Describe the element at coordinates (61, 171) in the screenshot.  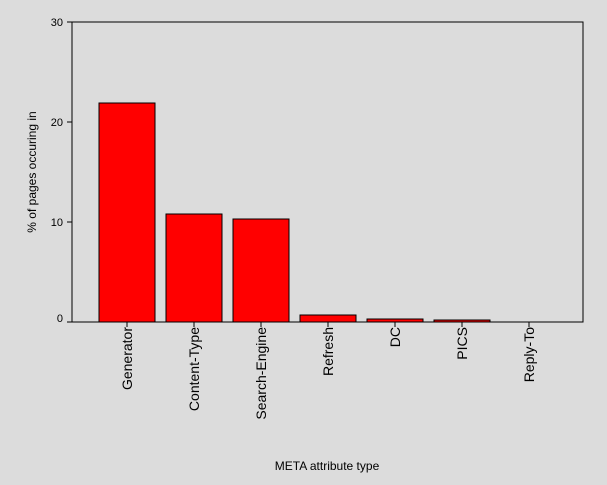
I see `y-axis-ticks: 0 10 20 30` at that location.